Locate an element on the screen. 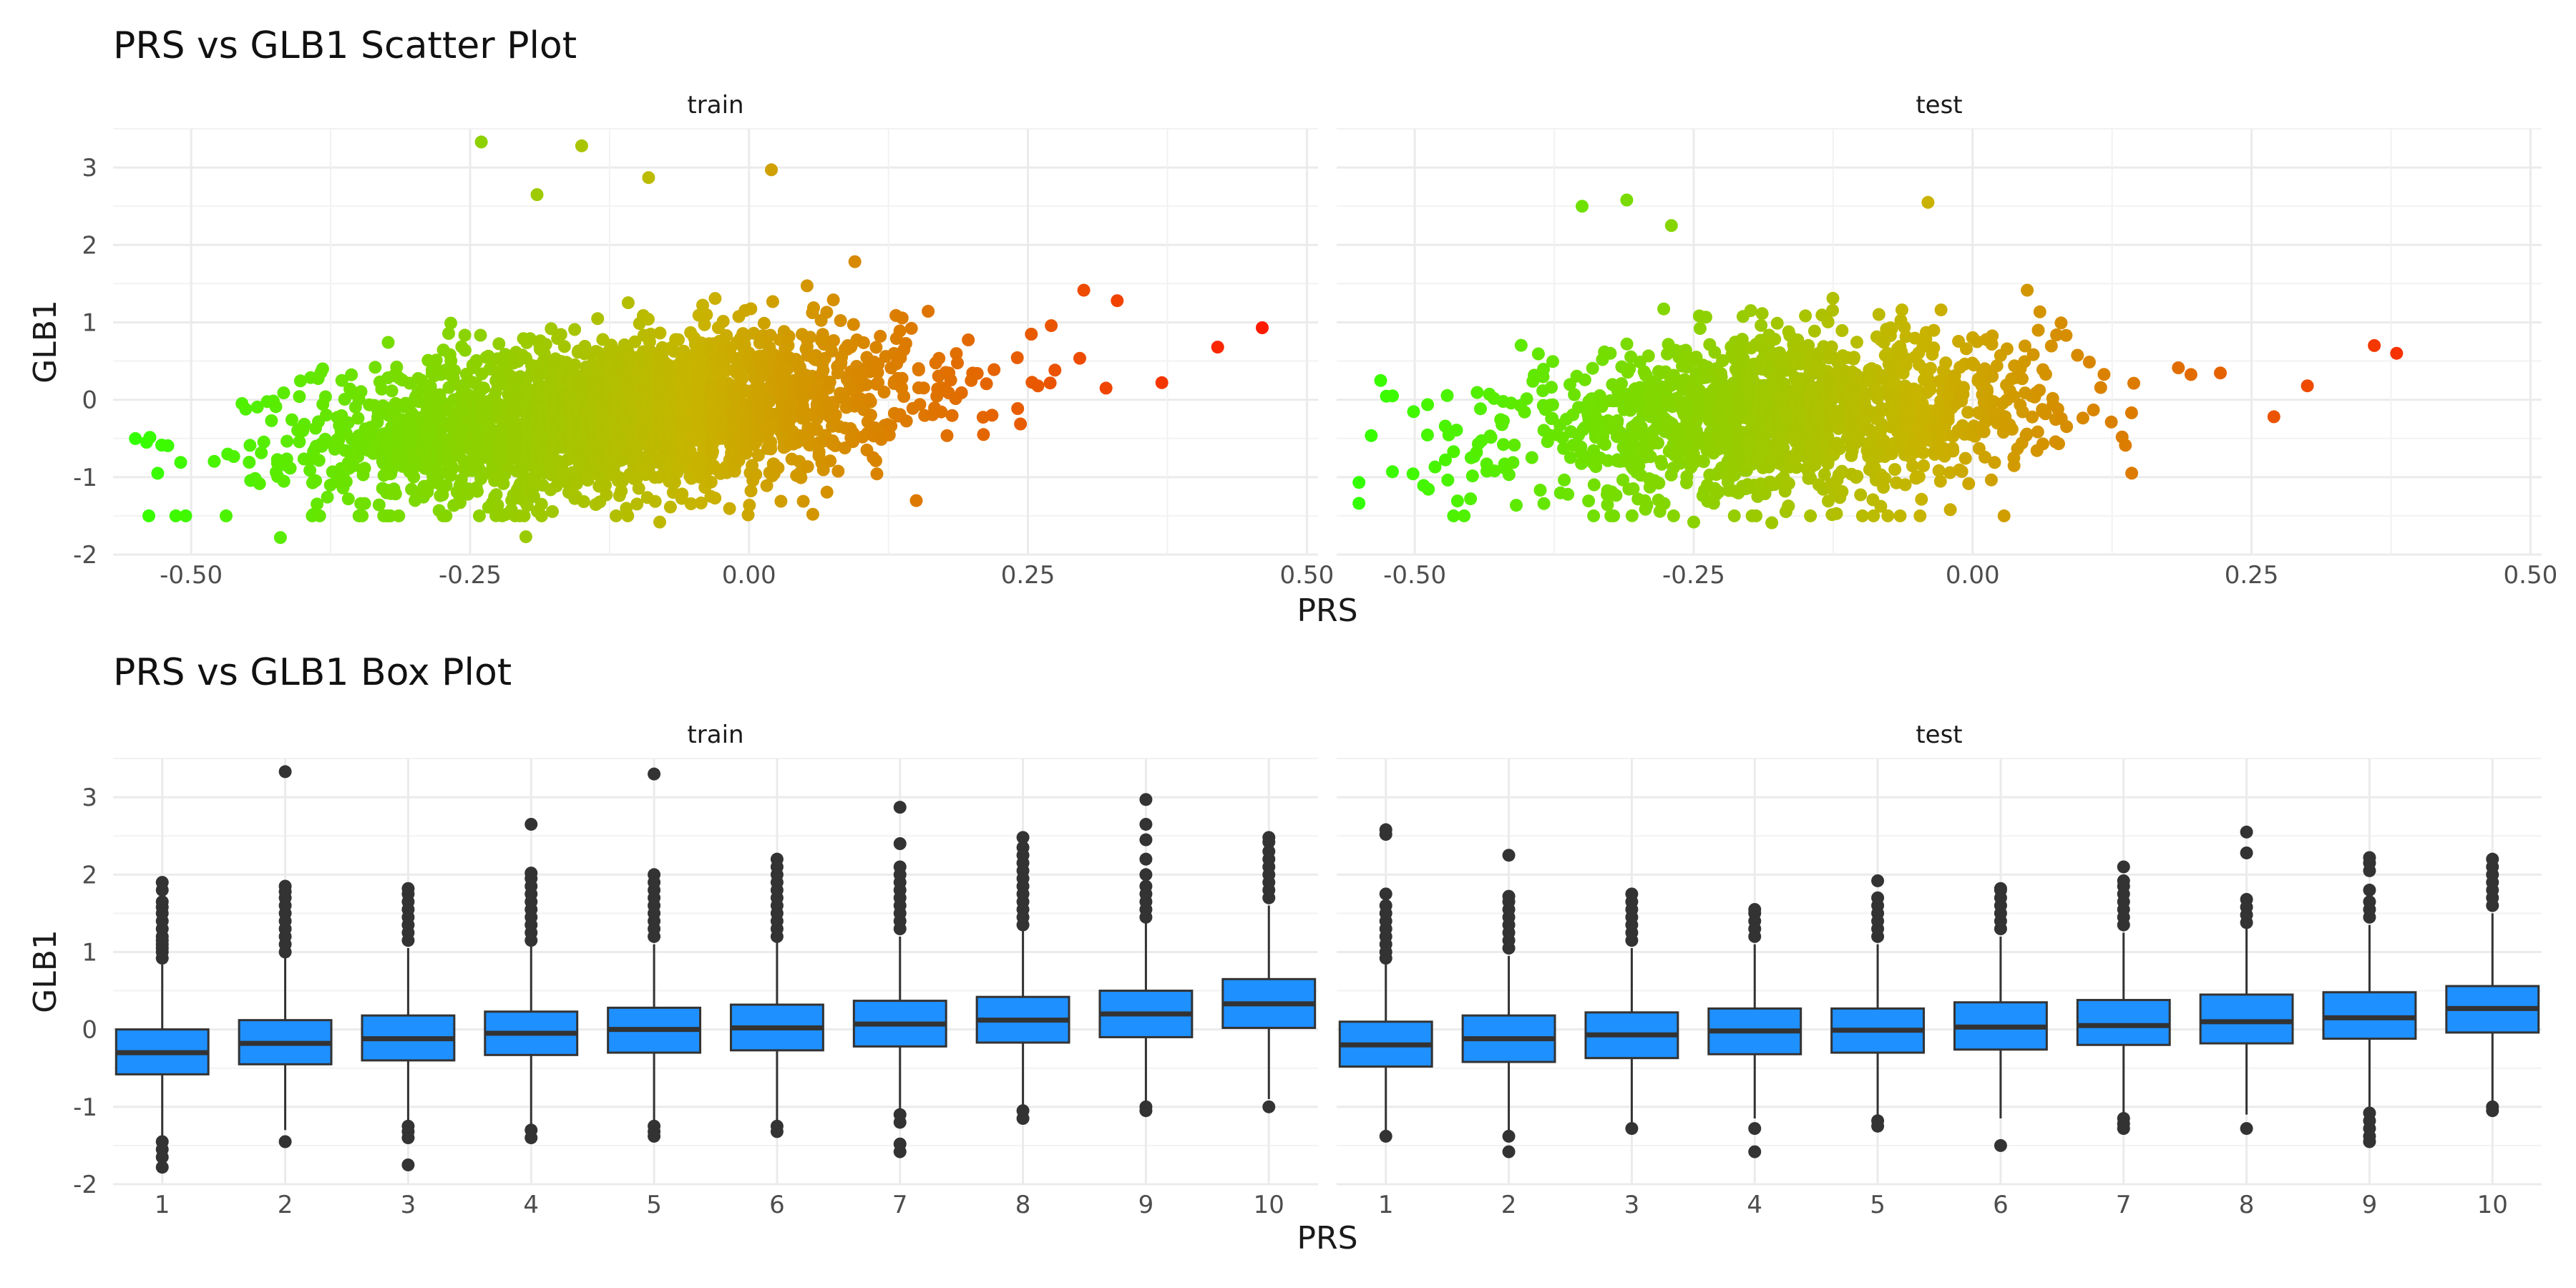 Image resolution: width=2576 pixels, height=1288 pixels. x-tick-label: 1 is located at coordinates (1386, 1205).